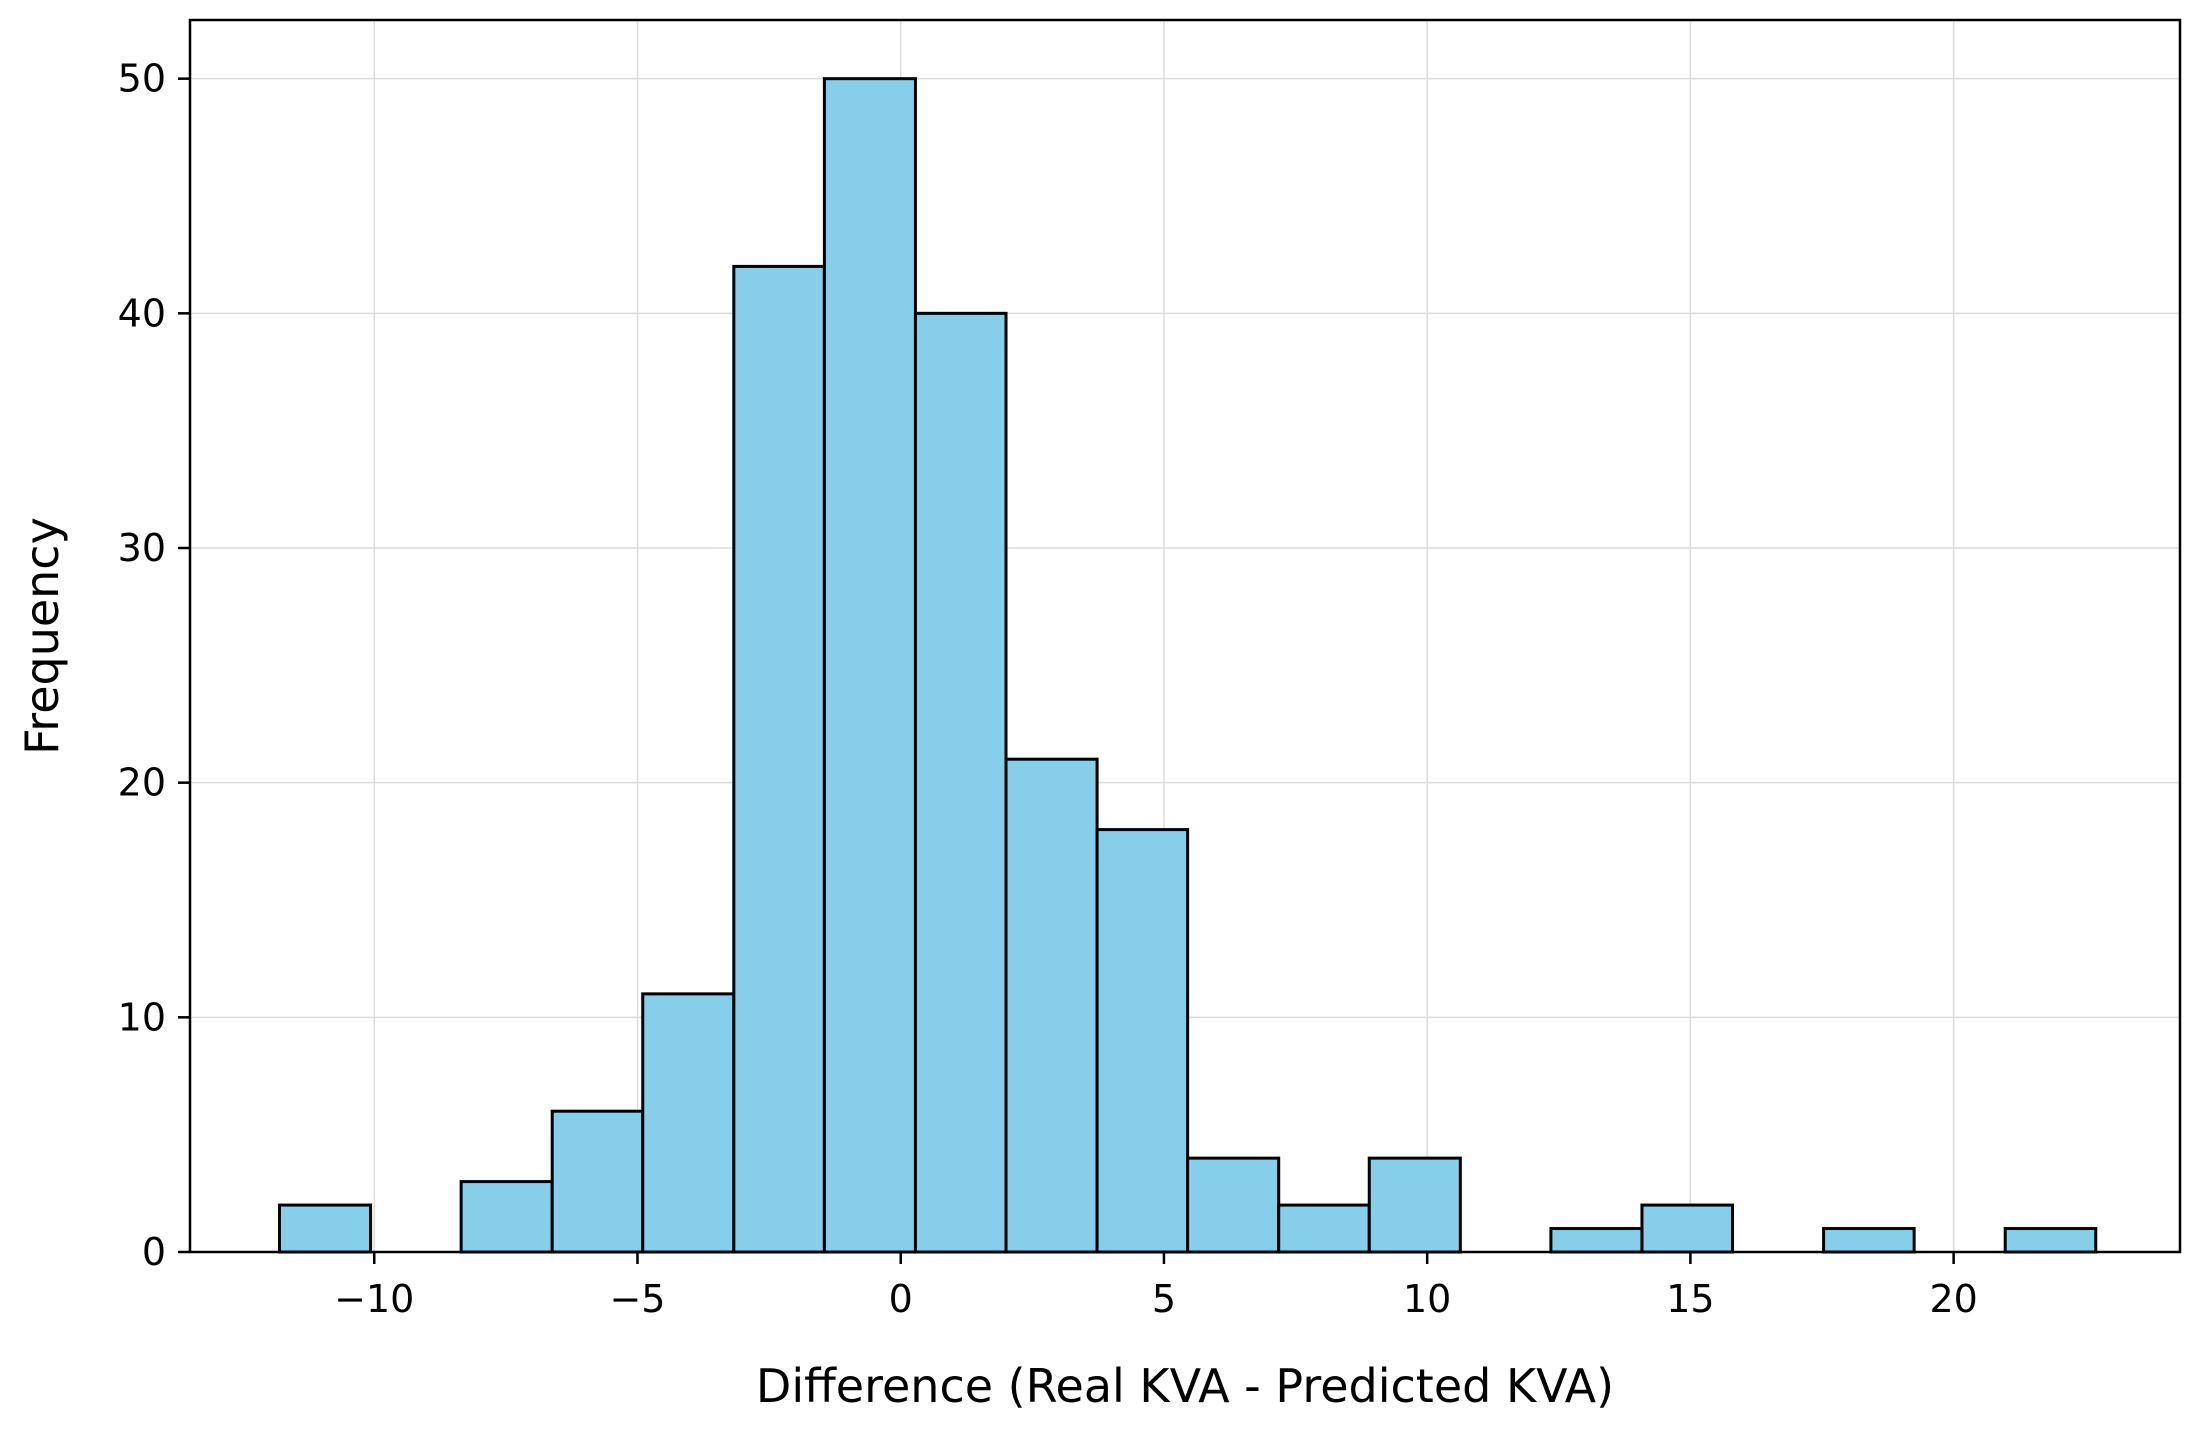  What do you see at coordinates (637, 1299) in the screenshot?
I see `x-tick-label: −5` at bounding box center [637, 1299].